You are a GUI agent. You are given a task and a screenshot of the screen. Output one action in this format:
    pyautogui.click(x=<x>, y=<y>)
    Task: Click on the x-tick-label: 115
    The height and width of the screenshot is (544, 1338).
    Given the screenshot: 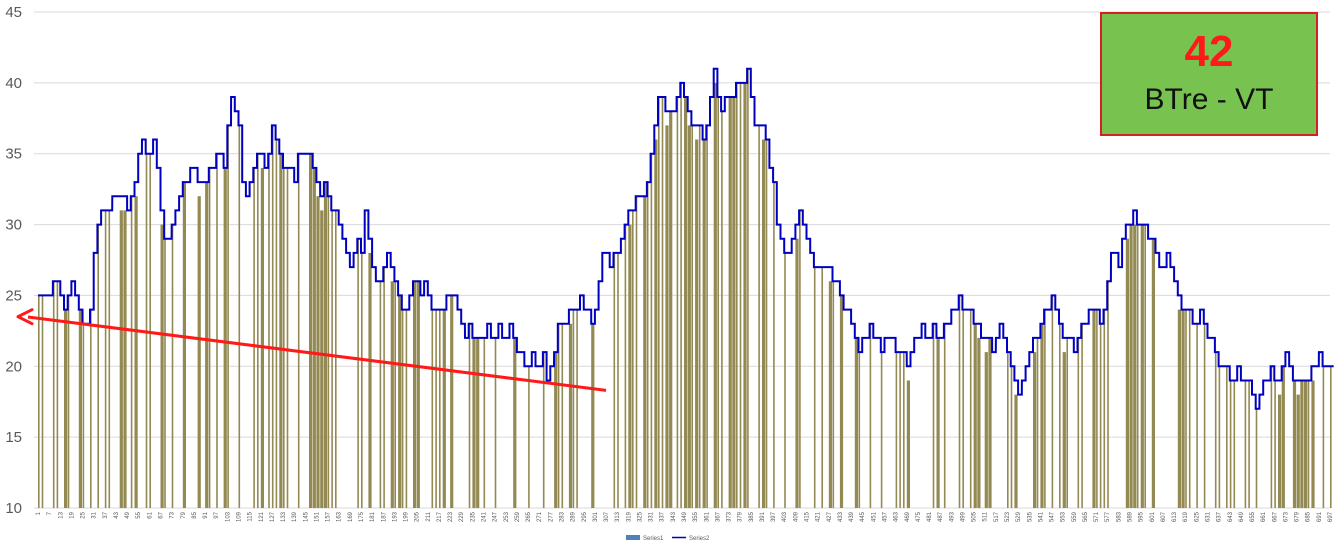 What is the action you would take?
    pyautogui.click(x=251, y=516)
    